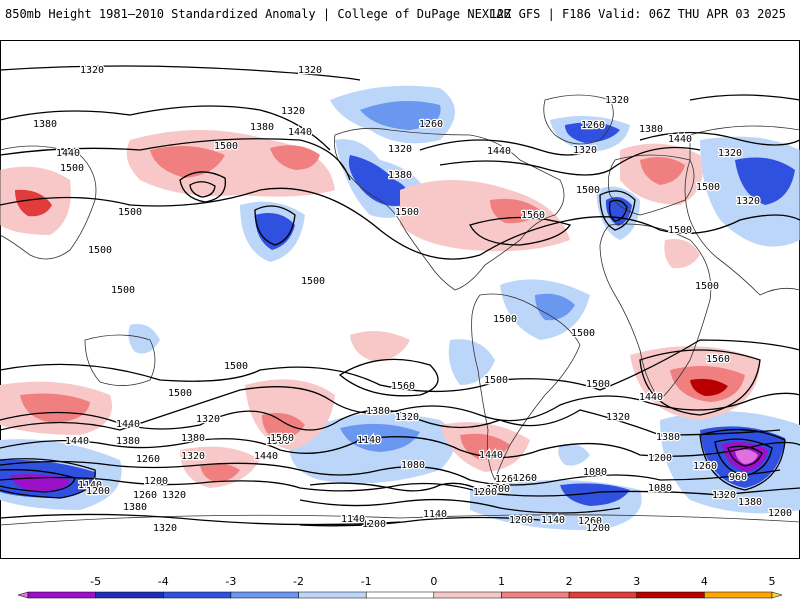 The height and width of the screenshot is (600, 800). I want to click on greenland-outline, so click(578, 119).